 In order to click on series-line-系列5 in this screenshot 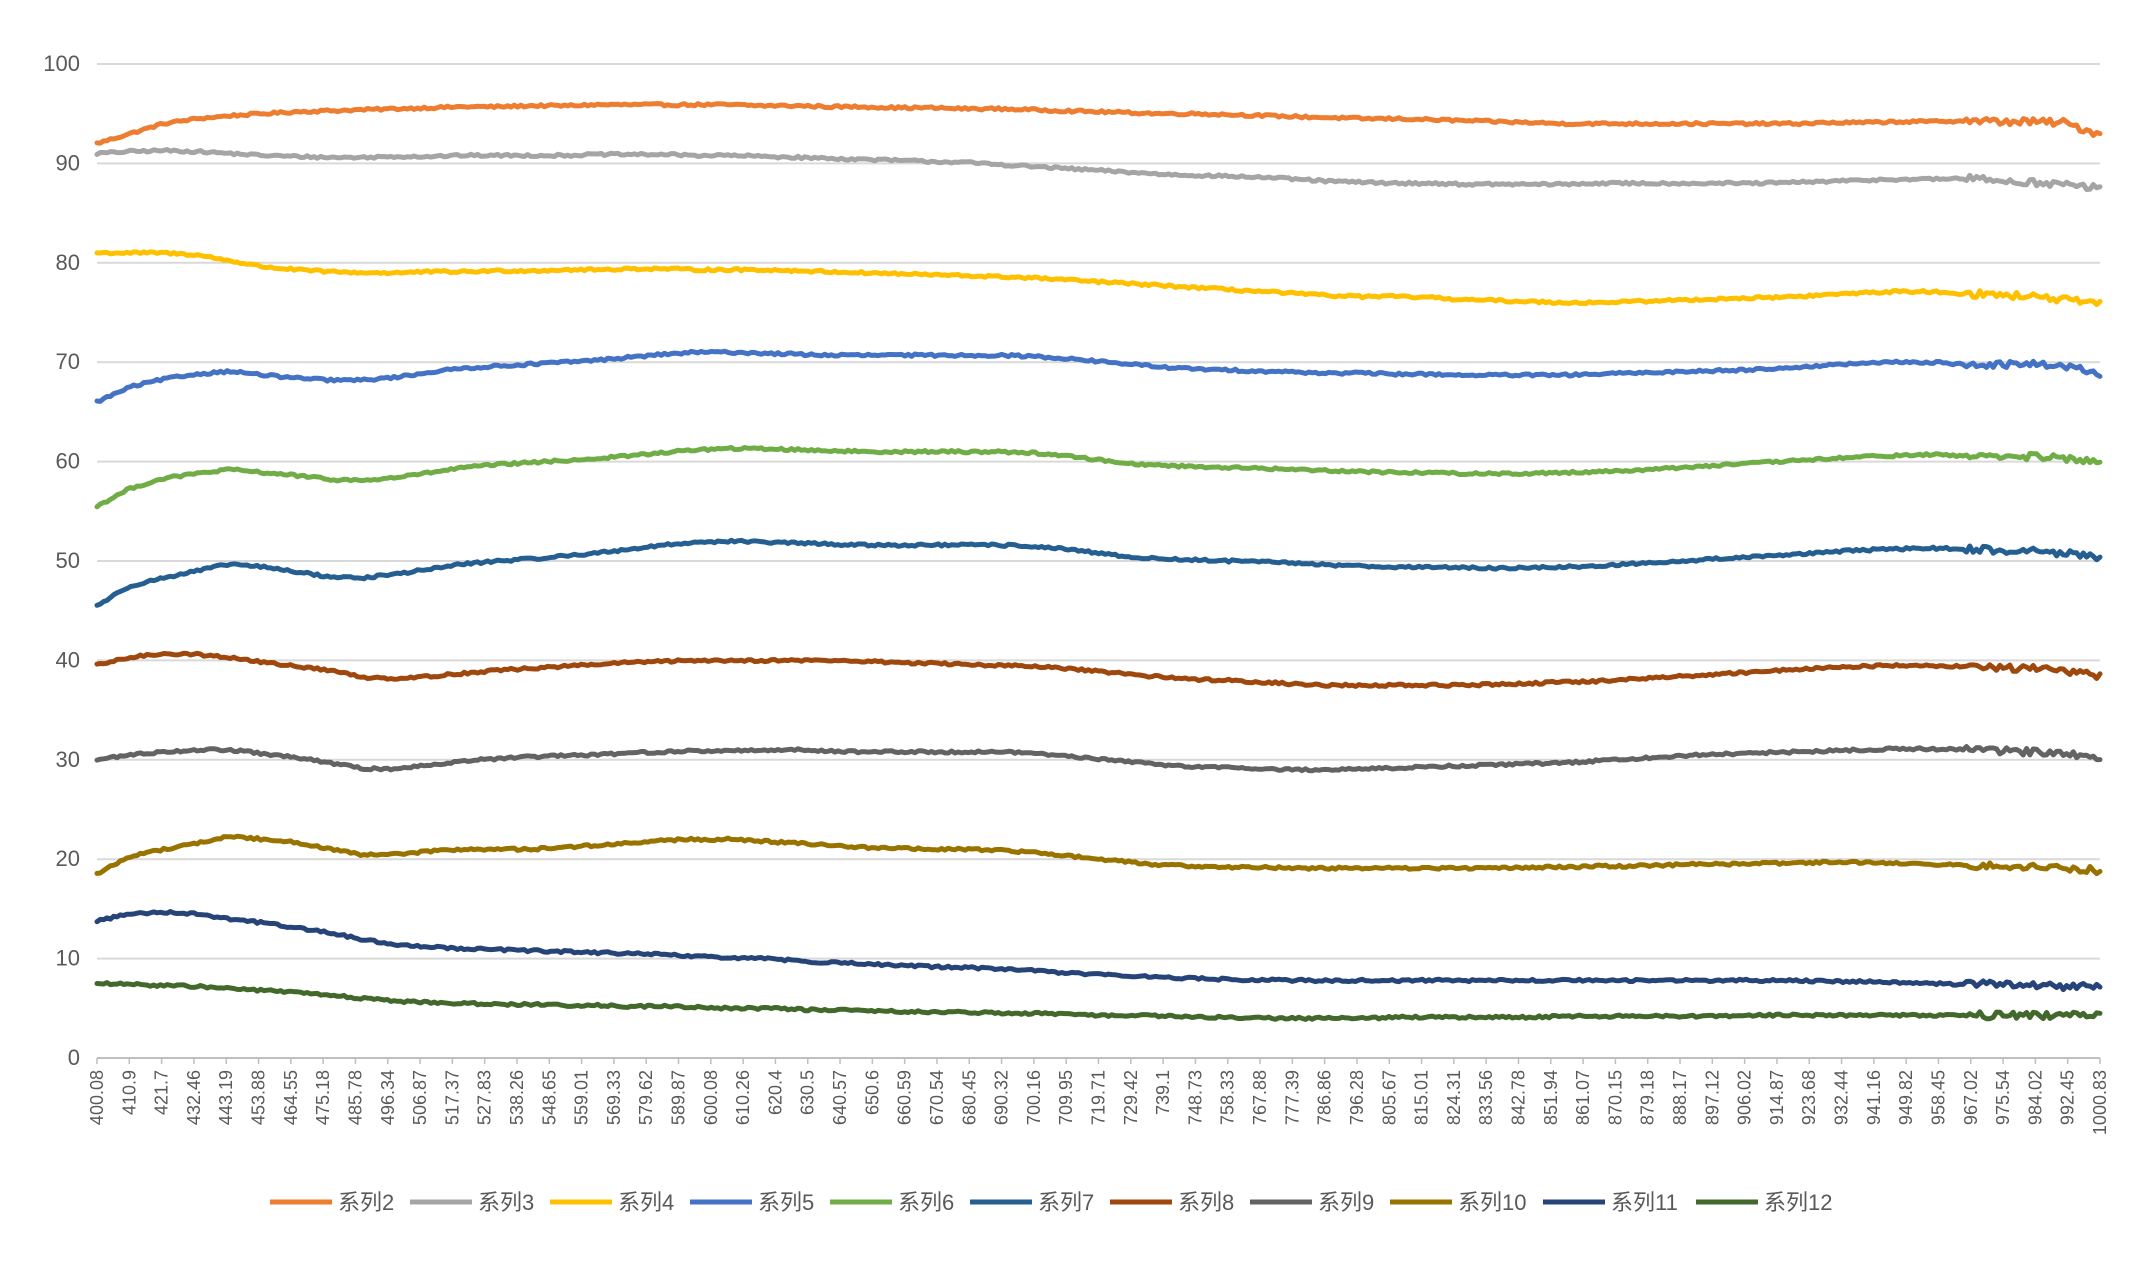, I will do `click(1098, 376)`.